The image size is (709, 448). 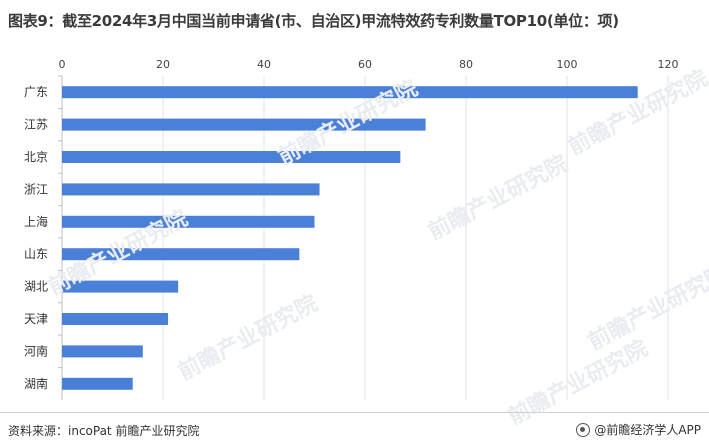 I want to click on x-axis-ticks: 0 20 40 60 80 100 120, so click(x=369, y=64).